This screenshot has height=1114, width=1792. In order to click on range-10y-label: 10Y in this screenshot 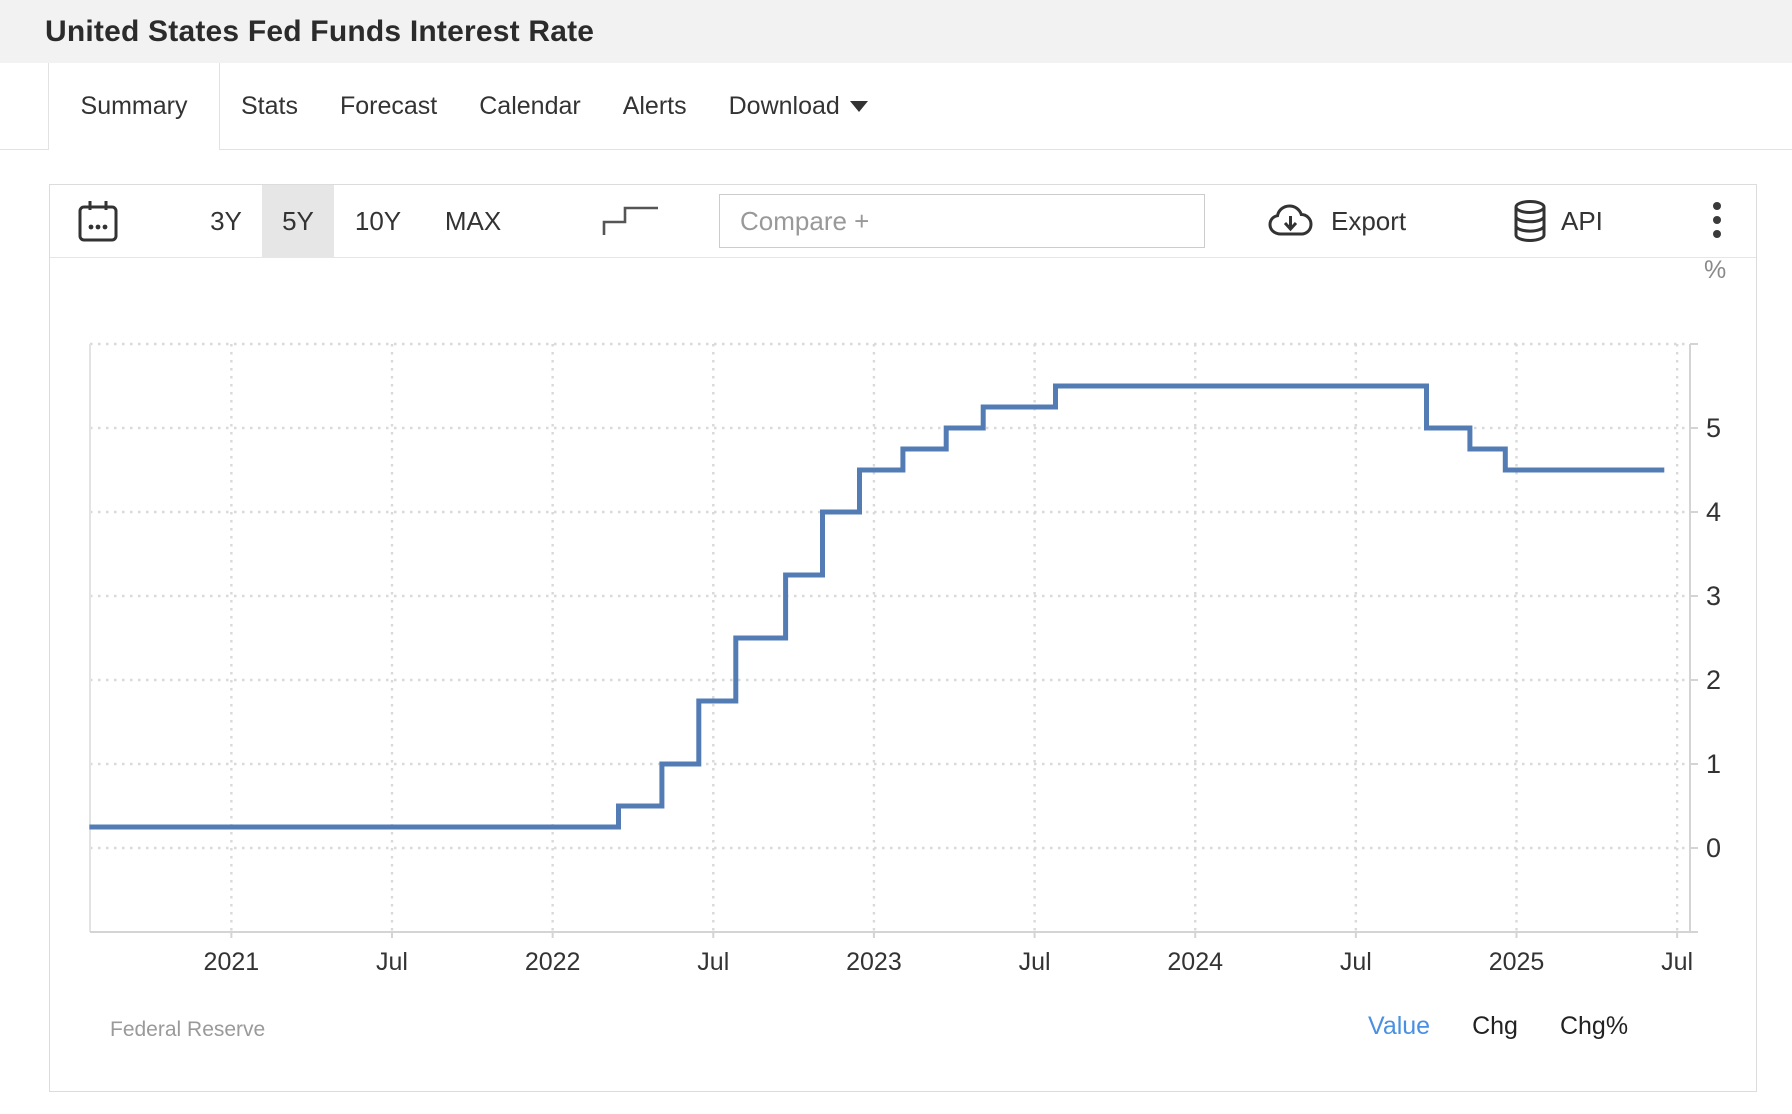, I will do `click(378, 220)`.